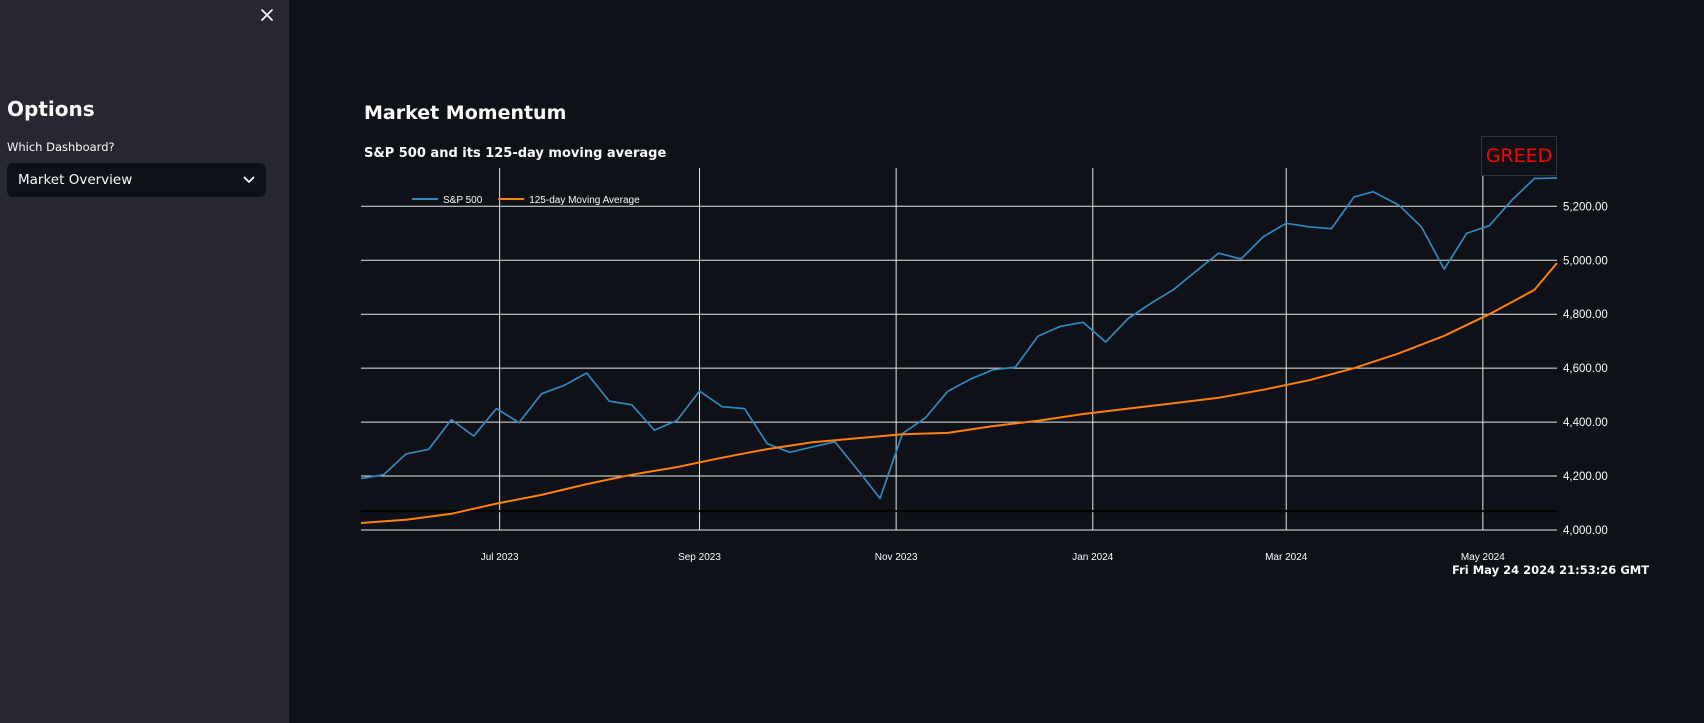 This screenshot has height=723, width=1704. What do you see at coordinates (1286, 557) in the screenshot?
I see `x-tick-label: Mar 2024` at bounding box center [1286, 557].